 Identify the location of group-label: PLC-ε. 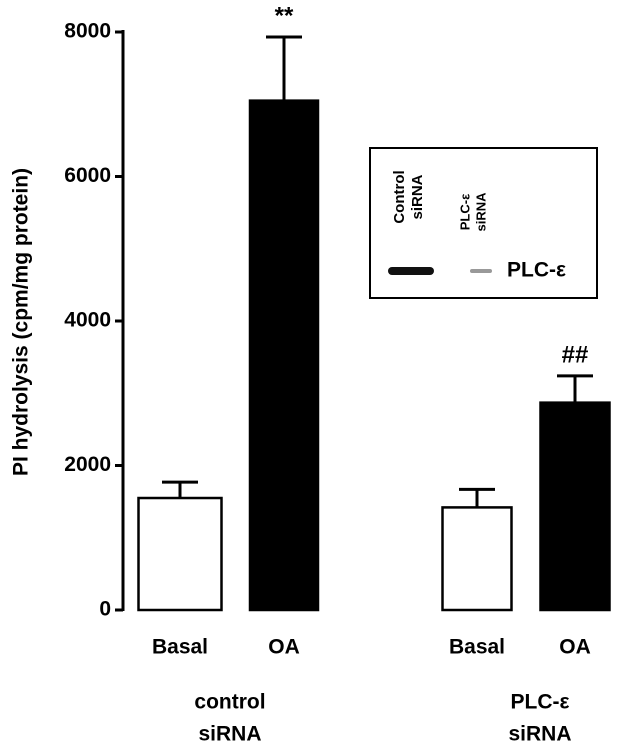
(540, 702).